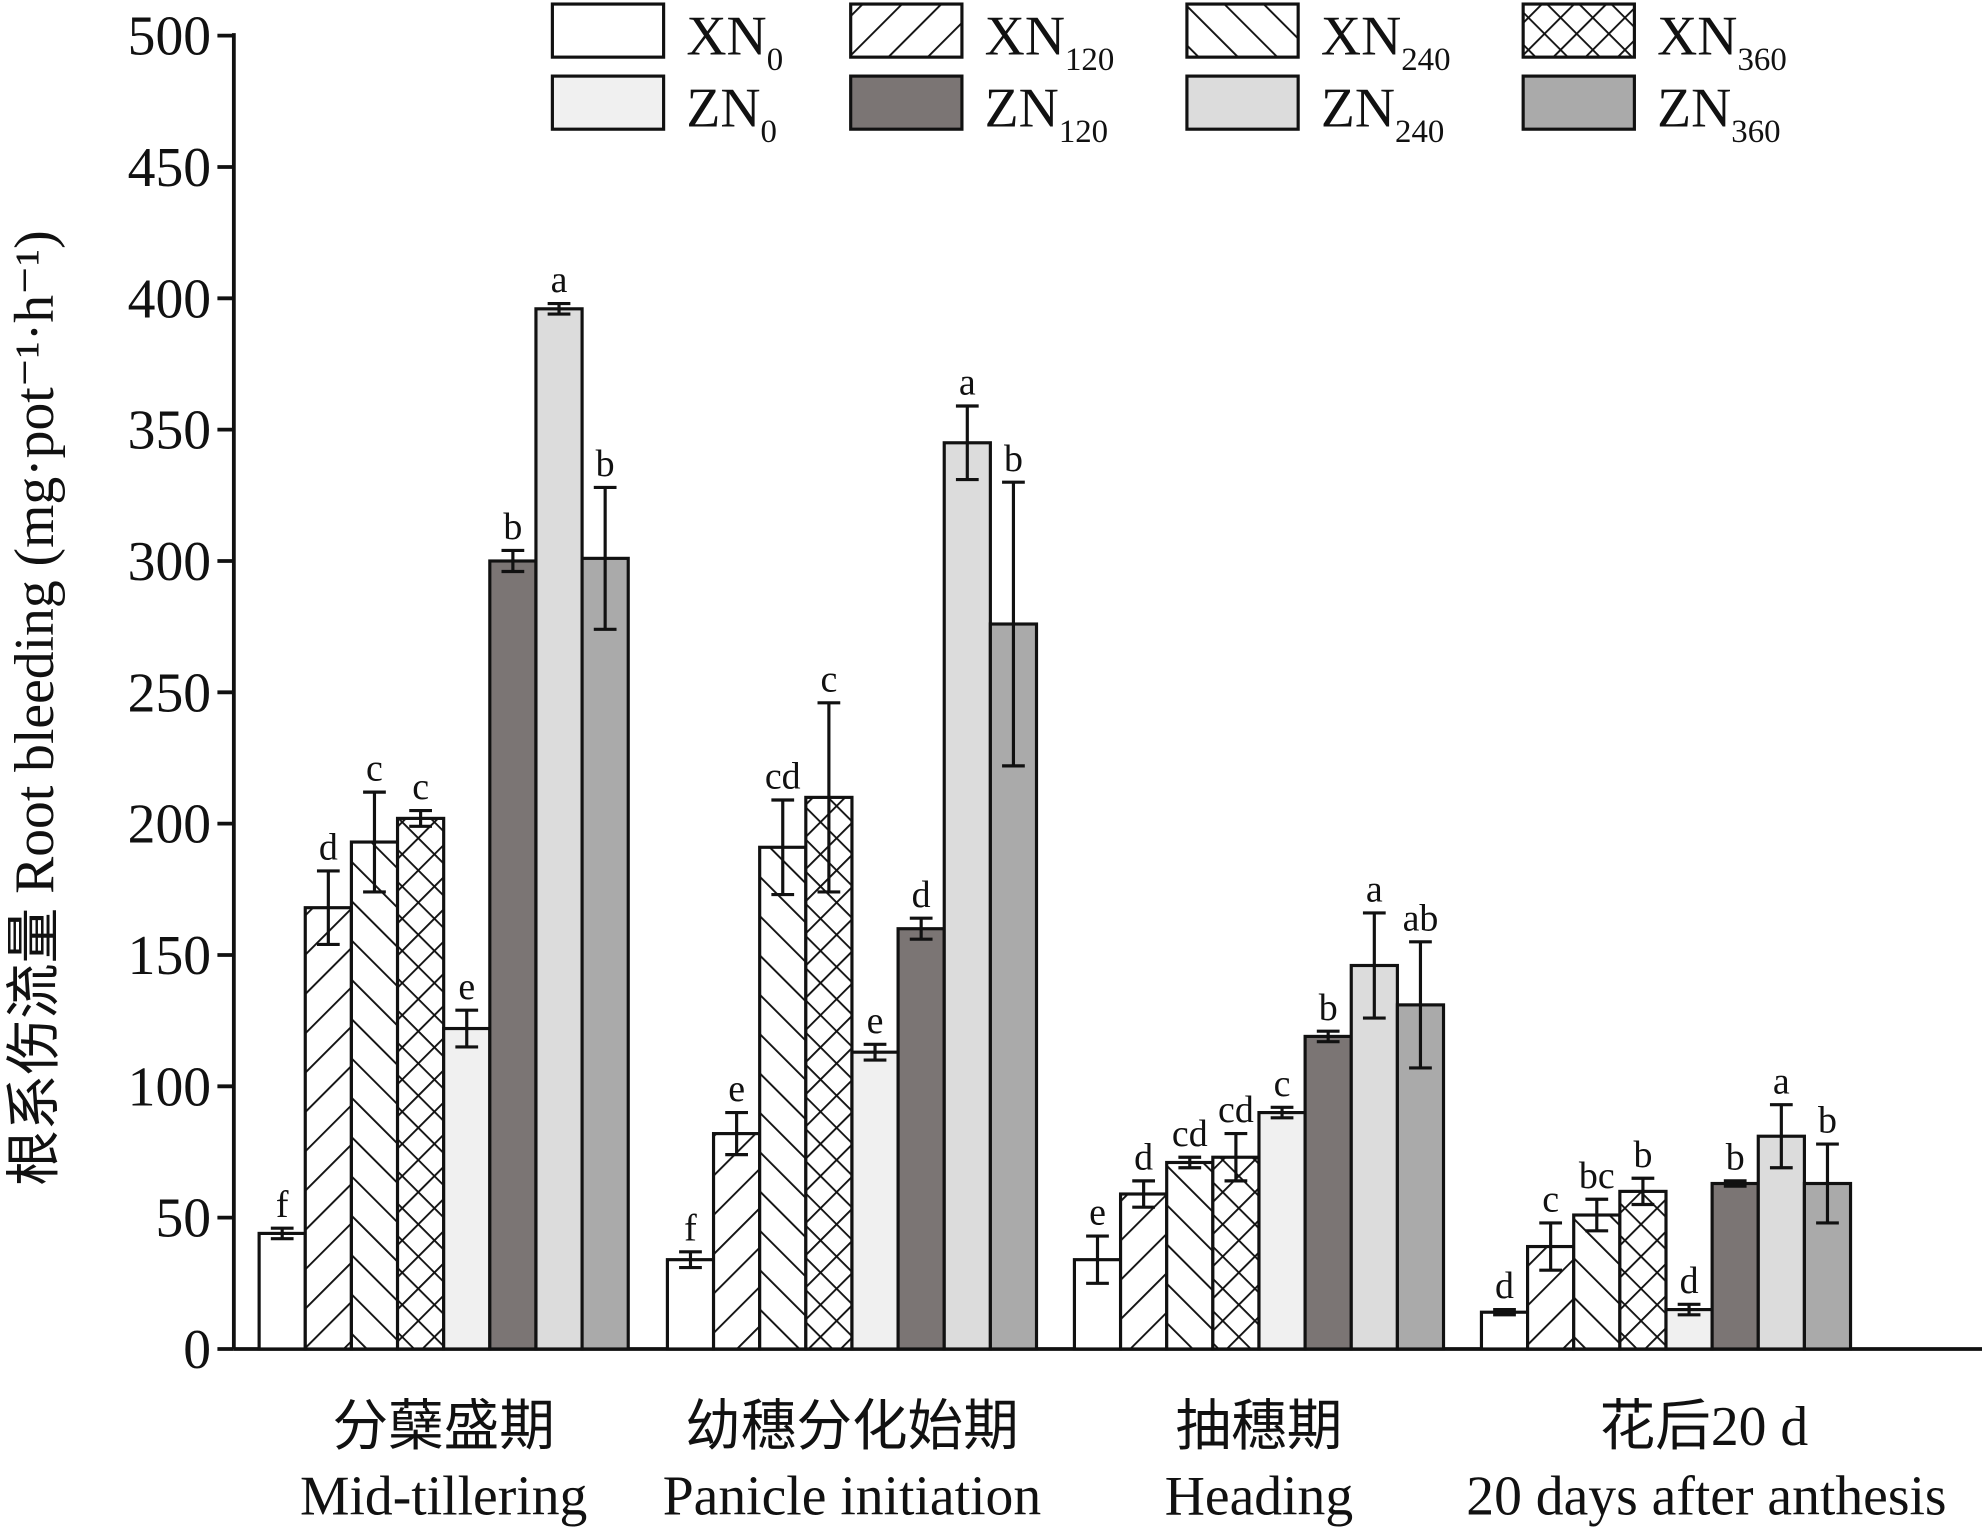 Image resolution: width=1982 pixels, height=1530 pixels. What do you see at coordinates (1050, 42) in the screenshot?
I see `legend-label: XN120` at bounding box center [1050, 42].